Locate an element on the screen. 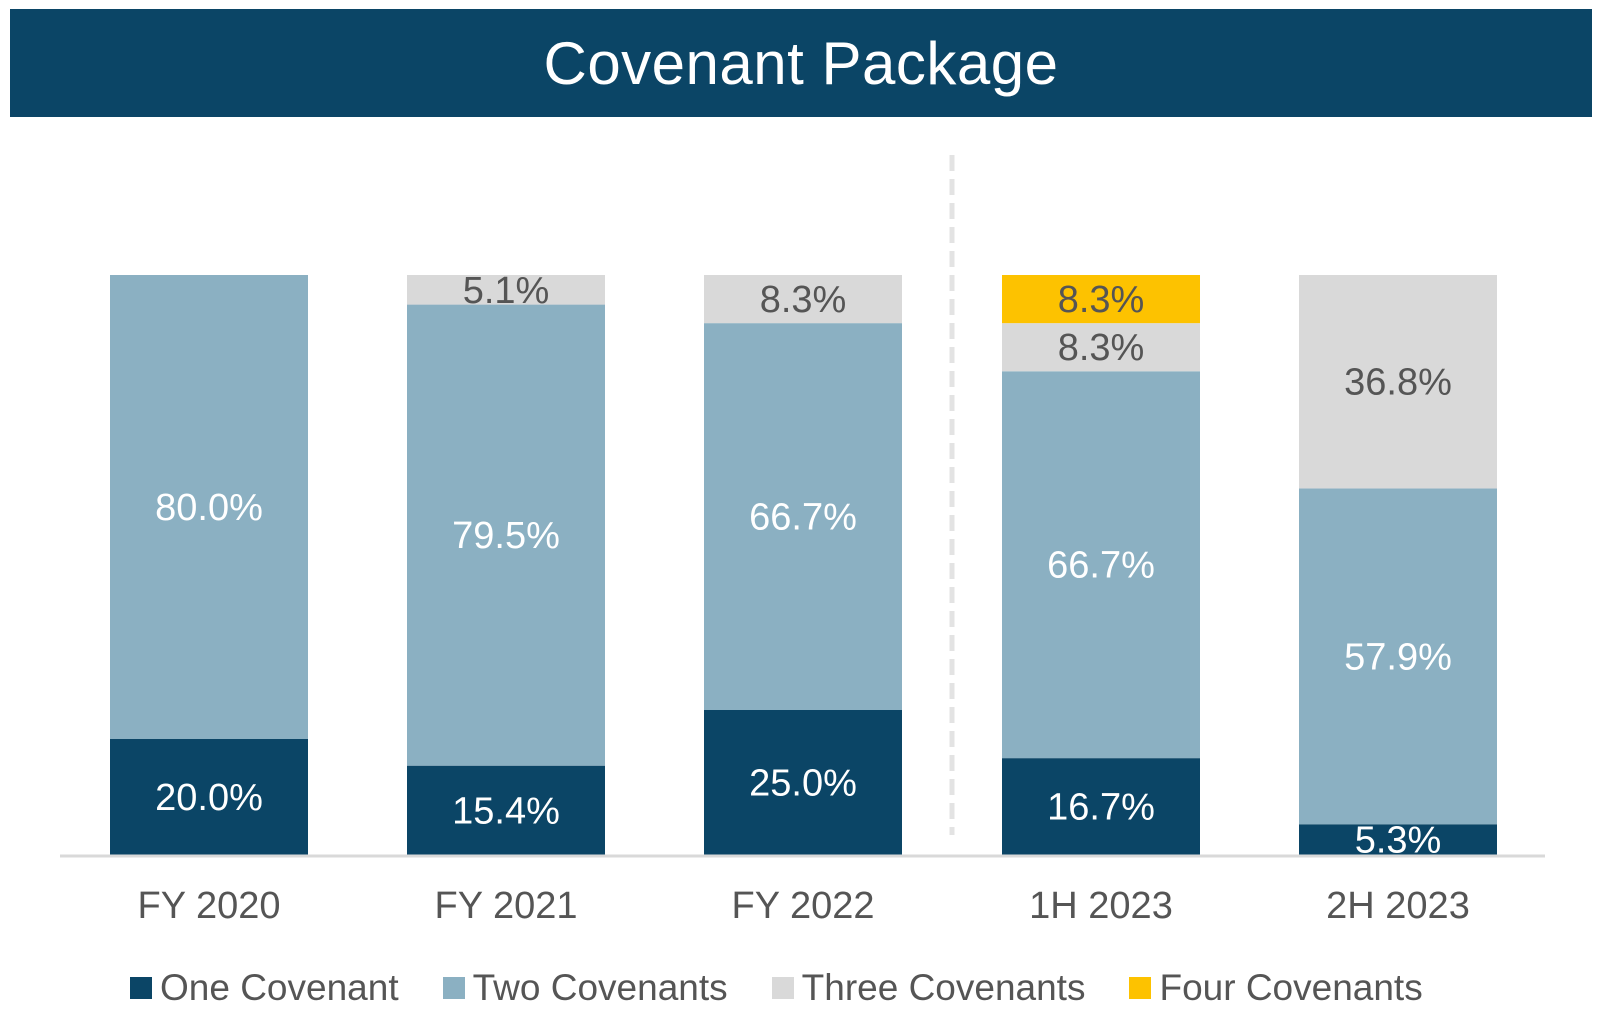 This screenshot has height=1022, width=1602. legend-item-four-covenants: Four Covenants is located at coordinates (1276, 988).